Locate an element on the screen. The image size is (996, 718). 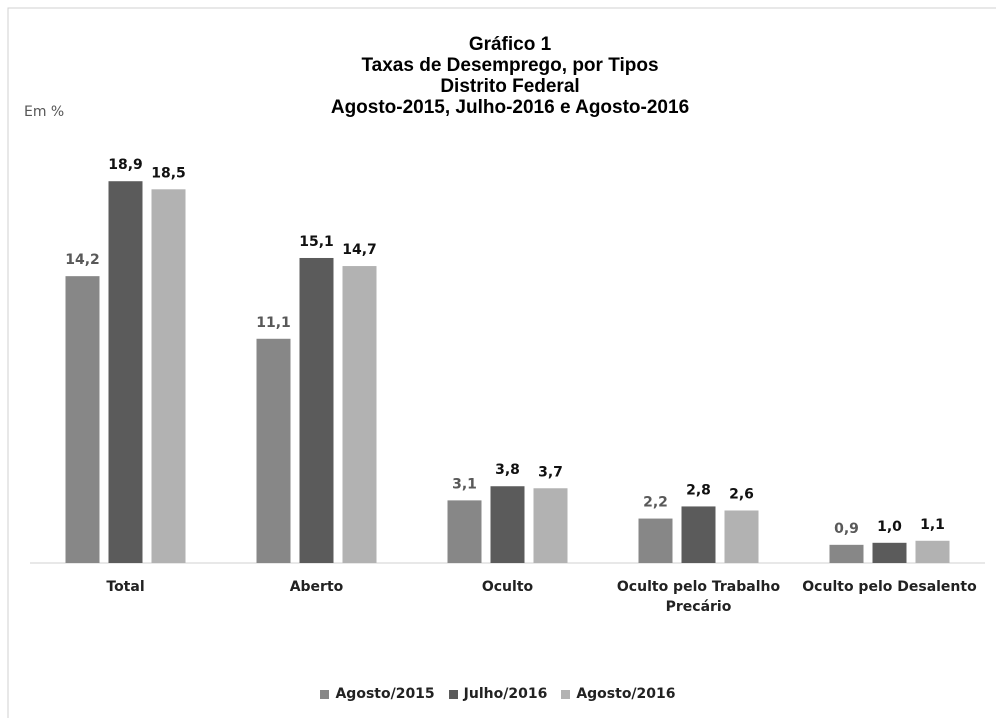
legend: Agosto/2015 Julho/2016 Agosto/2016 is located at coordinates (498, 694).